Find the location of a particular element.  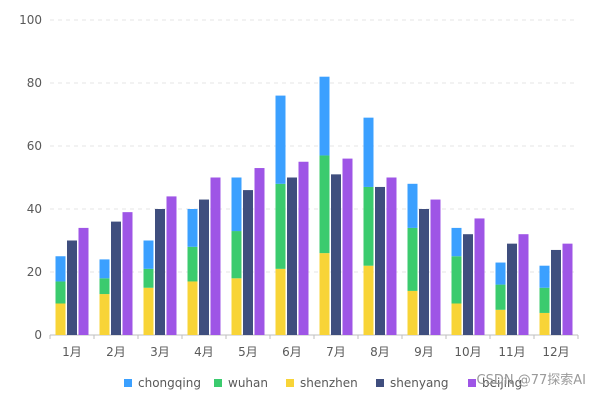

y-tick-label: 40 is located at coordinates (34, 209).